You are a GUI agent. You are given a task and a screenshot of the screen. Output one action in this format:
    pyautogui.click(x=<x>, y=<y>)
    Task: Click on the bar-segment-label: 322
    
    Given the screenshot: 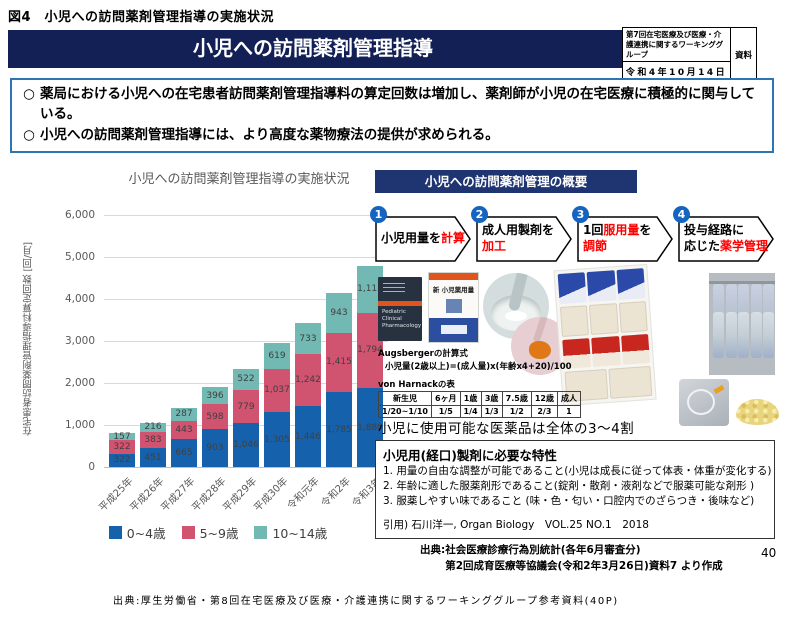 What is the action you would take?
    pyautogui.click(x=122, y=460)
    